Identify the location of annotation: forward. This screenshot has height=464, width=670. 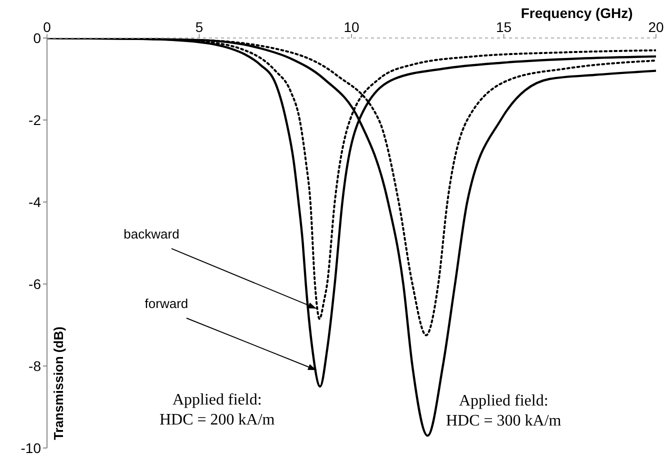
(166, 304).